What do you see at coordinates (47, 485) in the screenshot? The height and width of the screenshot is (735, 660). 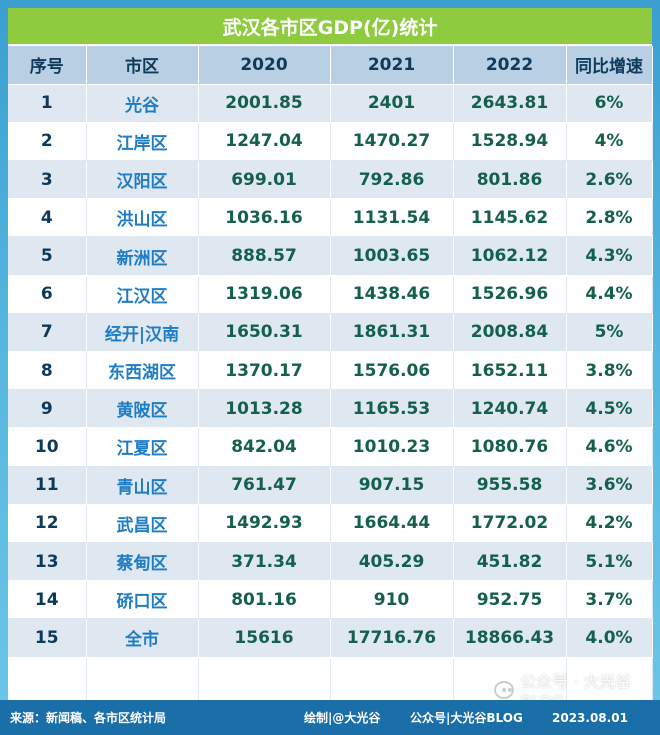 I see `cell-index: 11` at bounding box center [47, 485].